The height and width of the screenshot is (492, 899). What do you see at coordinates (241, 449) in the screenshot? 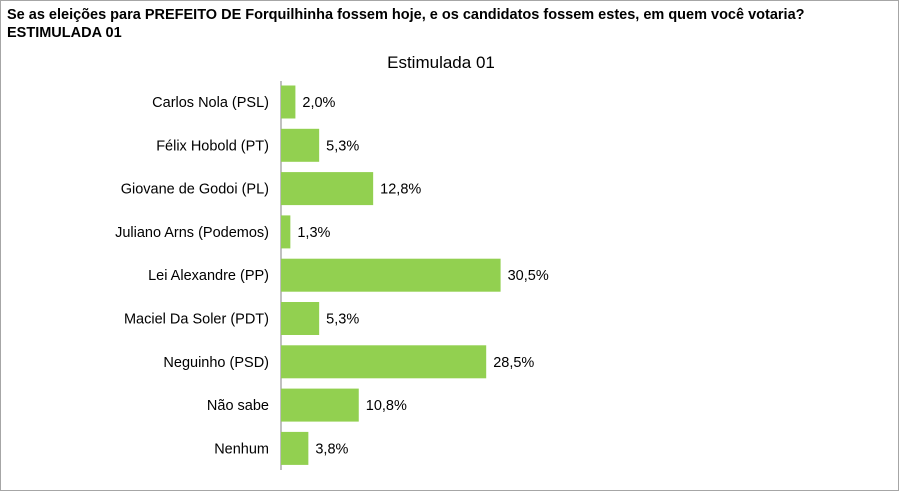
I see `category-label: Nenhum` at bounding box center [241, 449].